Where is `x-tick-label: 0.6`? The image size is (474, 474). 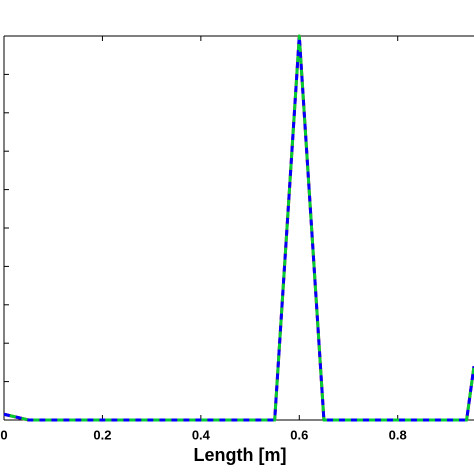
x-tick-label: 0.6 is located at coordinates (299, 434).